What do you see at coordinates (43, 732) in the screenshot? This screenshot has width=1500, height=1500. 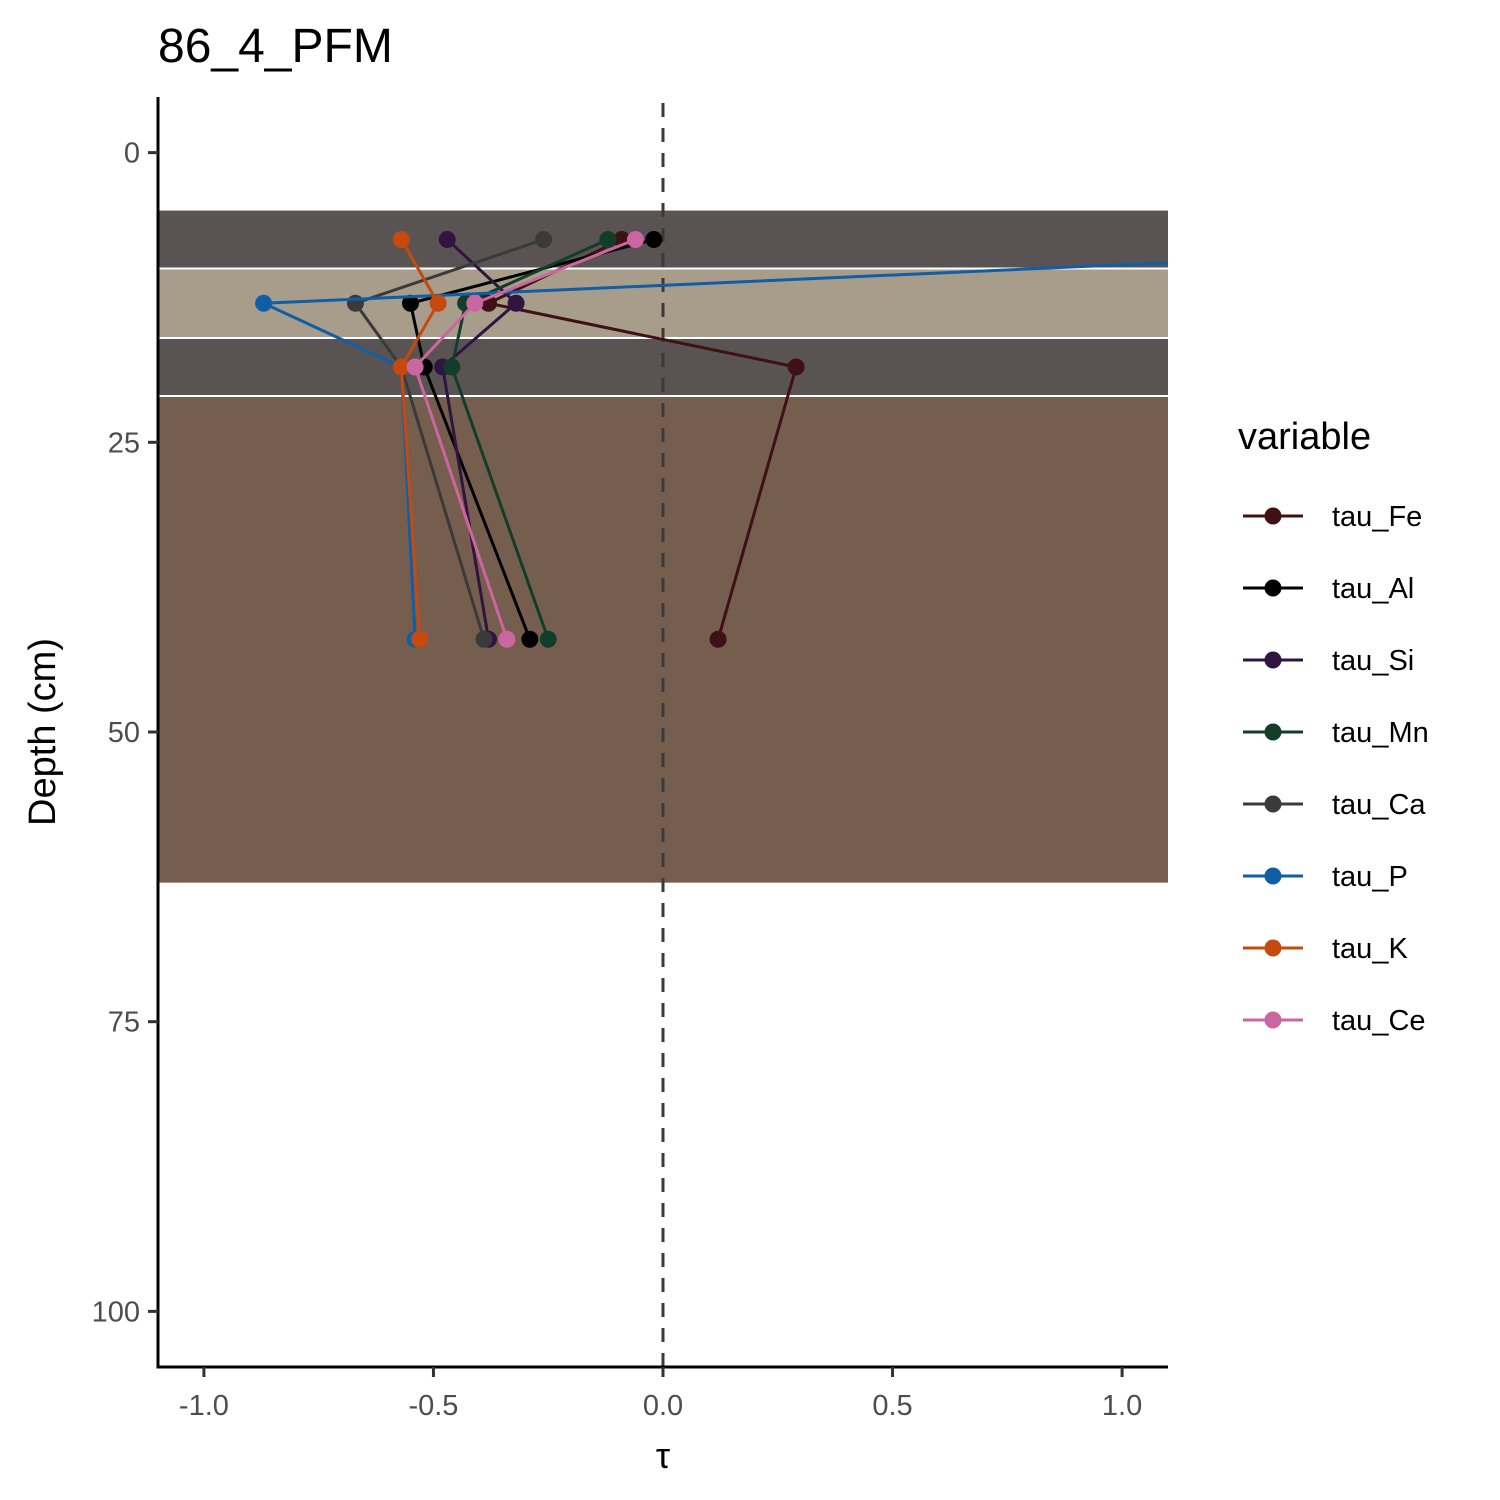 I see `y-axis-title: Depth (cm)` at bounding box center [43, 732].